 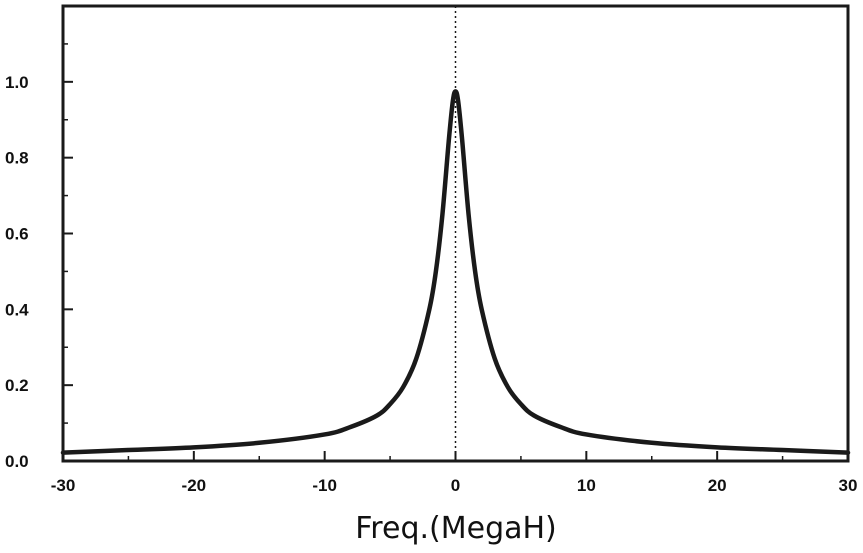 What do you see at coordinates (17, 234) in the screenshot?
I see `y-tick-label: 0.6` at bounding box center [17, 234].